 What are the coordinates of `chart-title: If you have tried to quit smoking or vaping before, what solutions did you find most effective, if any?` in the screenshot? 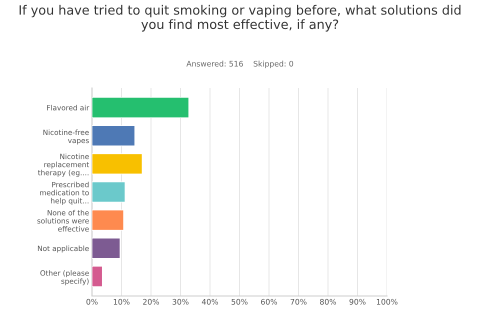 It's located at (240, 18).